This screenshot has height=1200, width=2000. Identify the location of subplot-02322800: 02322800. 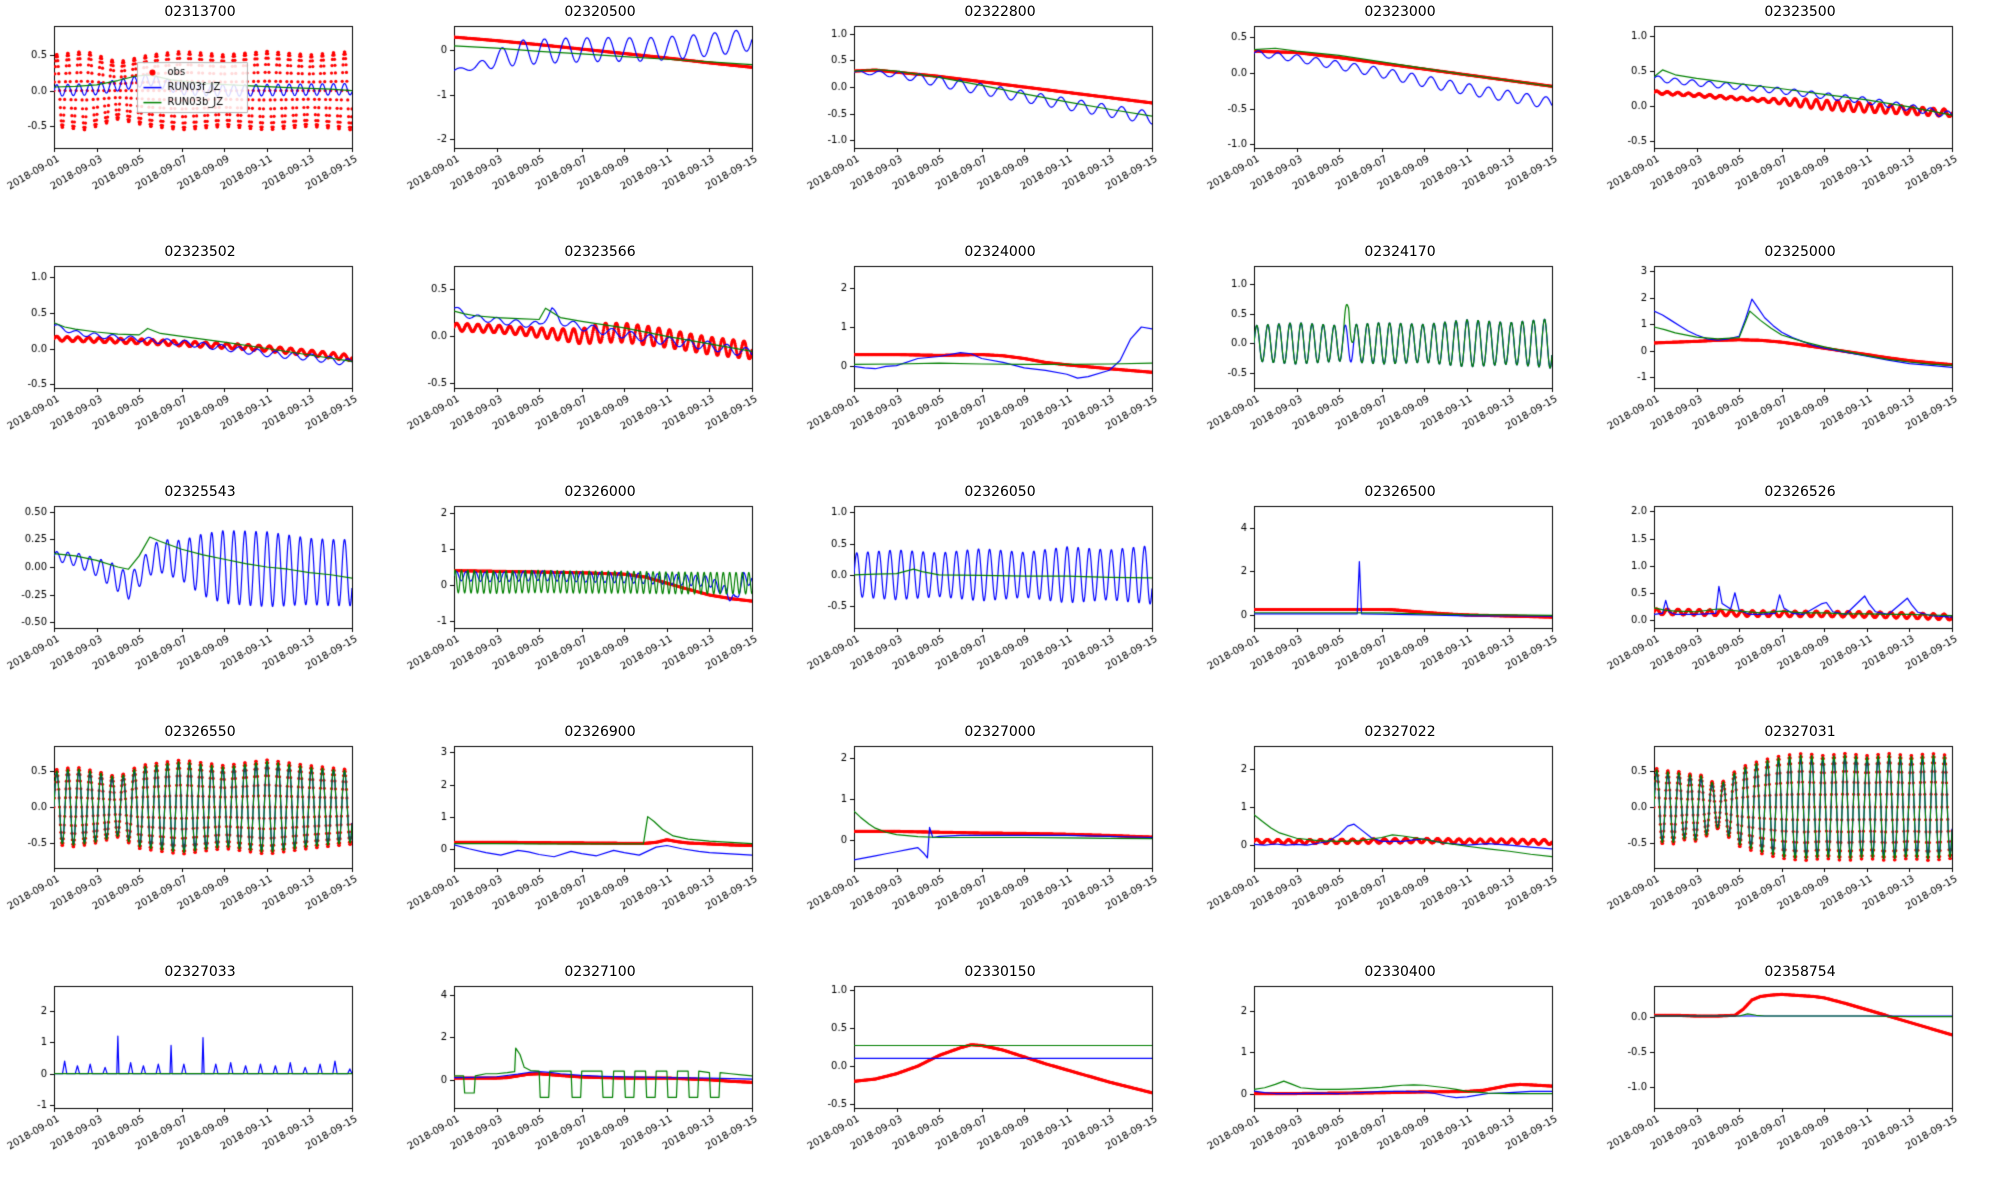
(1000, 120).